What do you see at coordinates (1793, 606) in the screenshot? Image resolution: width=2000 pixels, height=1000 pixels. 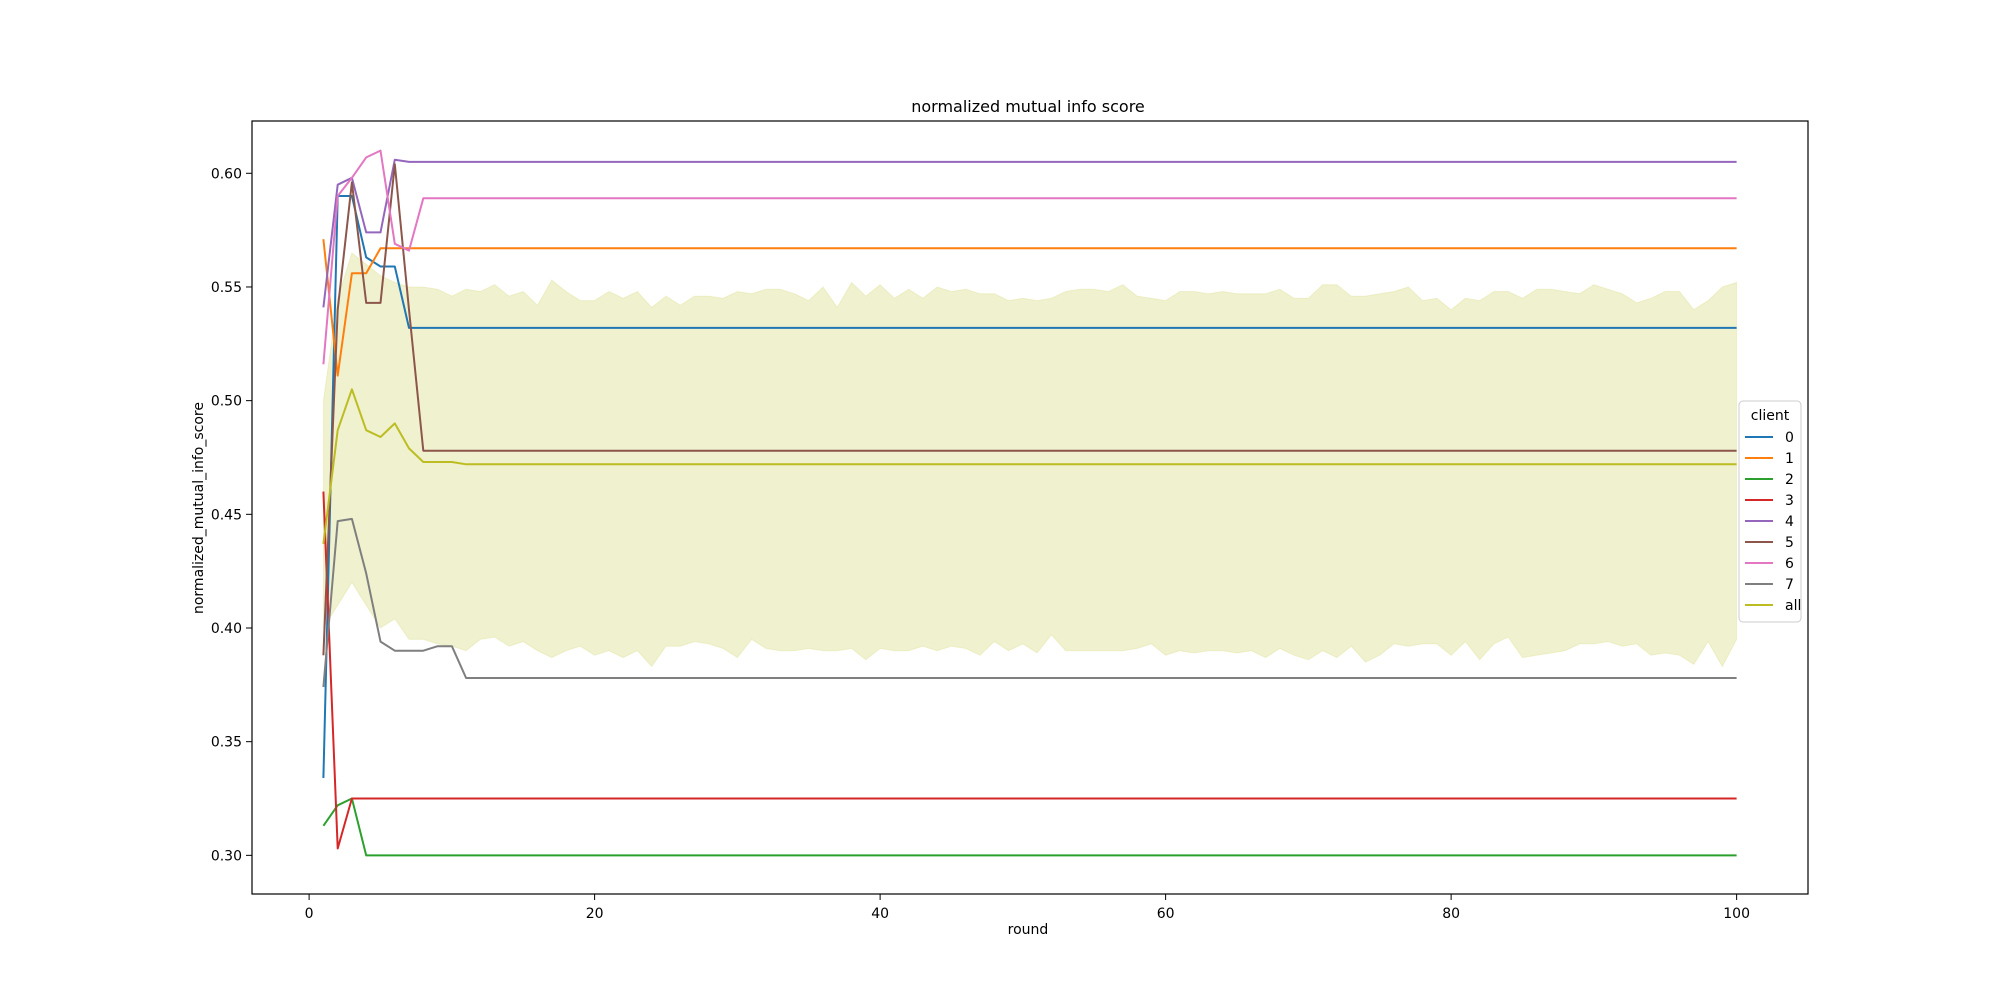 I see `legend-label-all: all` at bounding box center [1793, 606].